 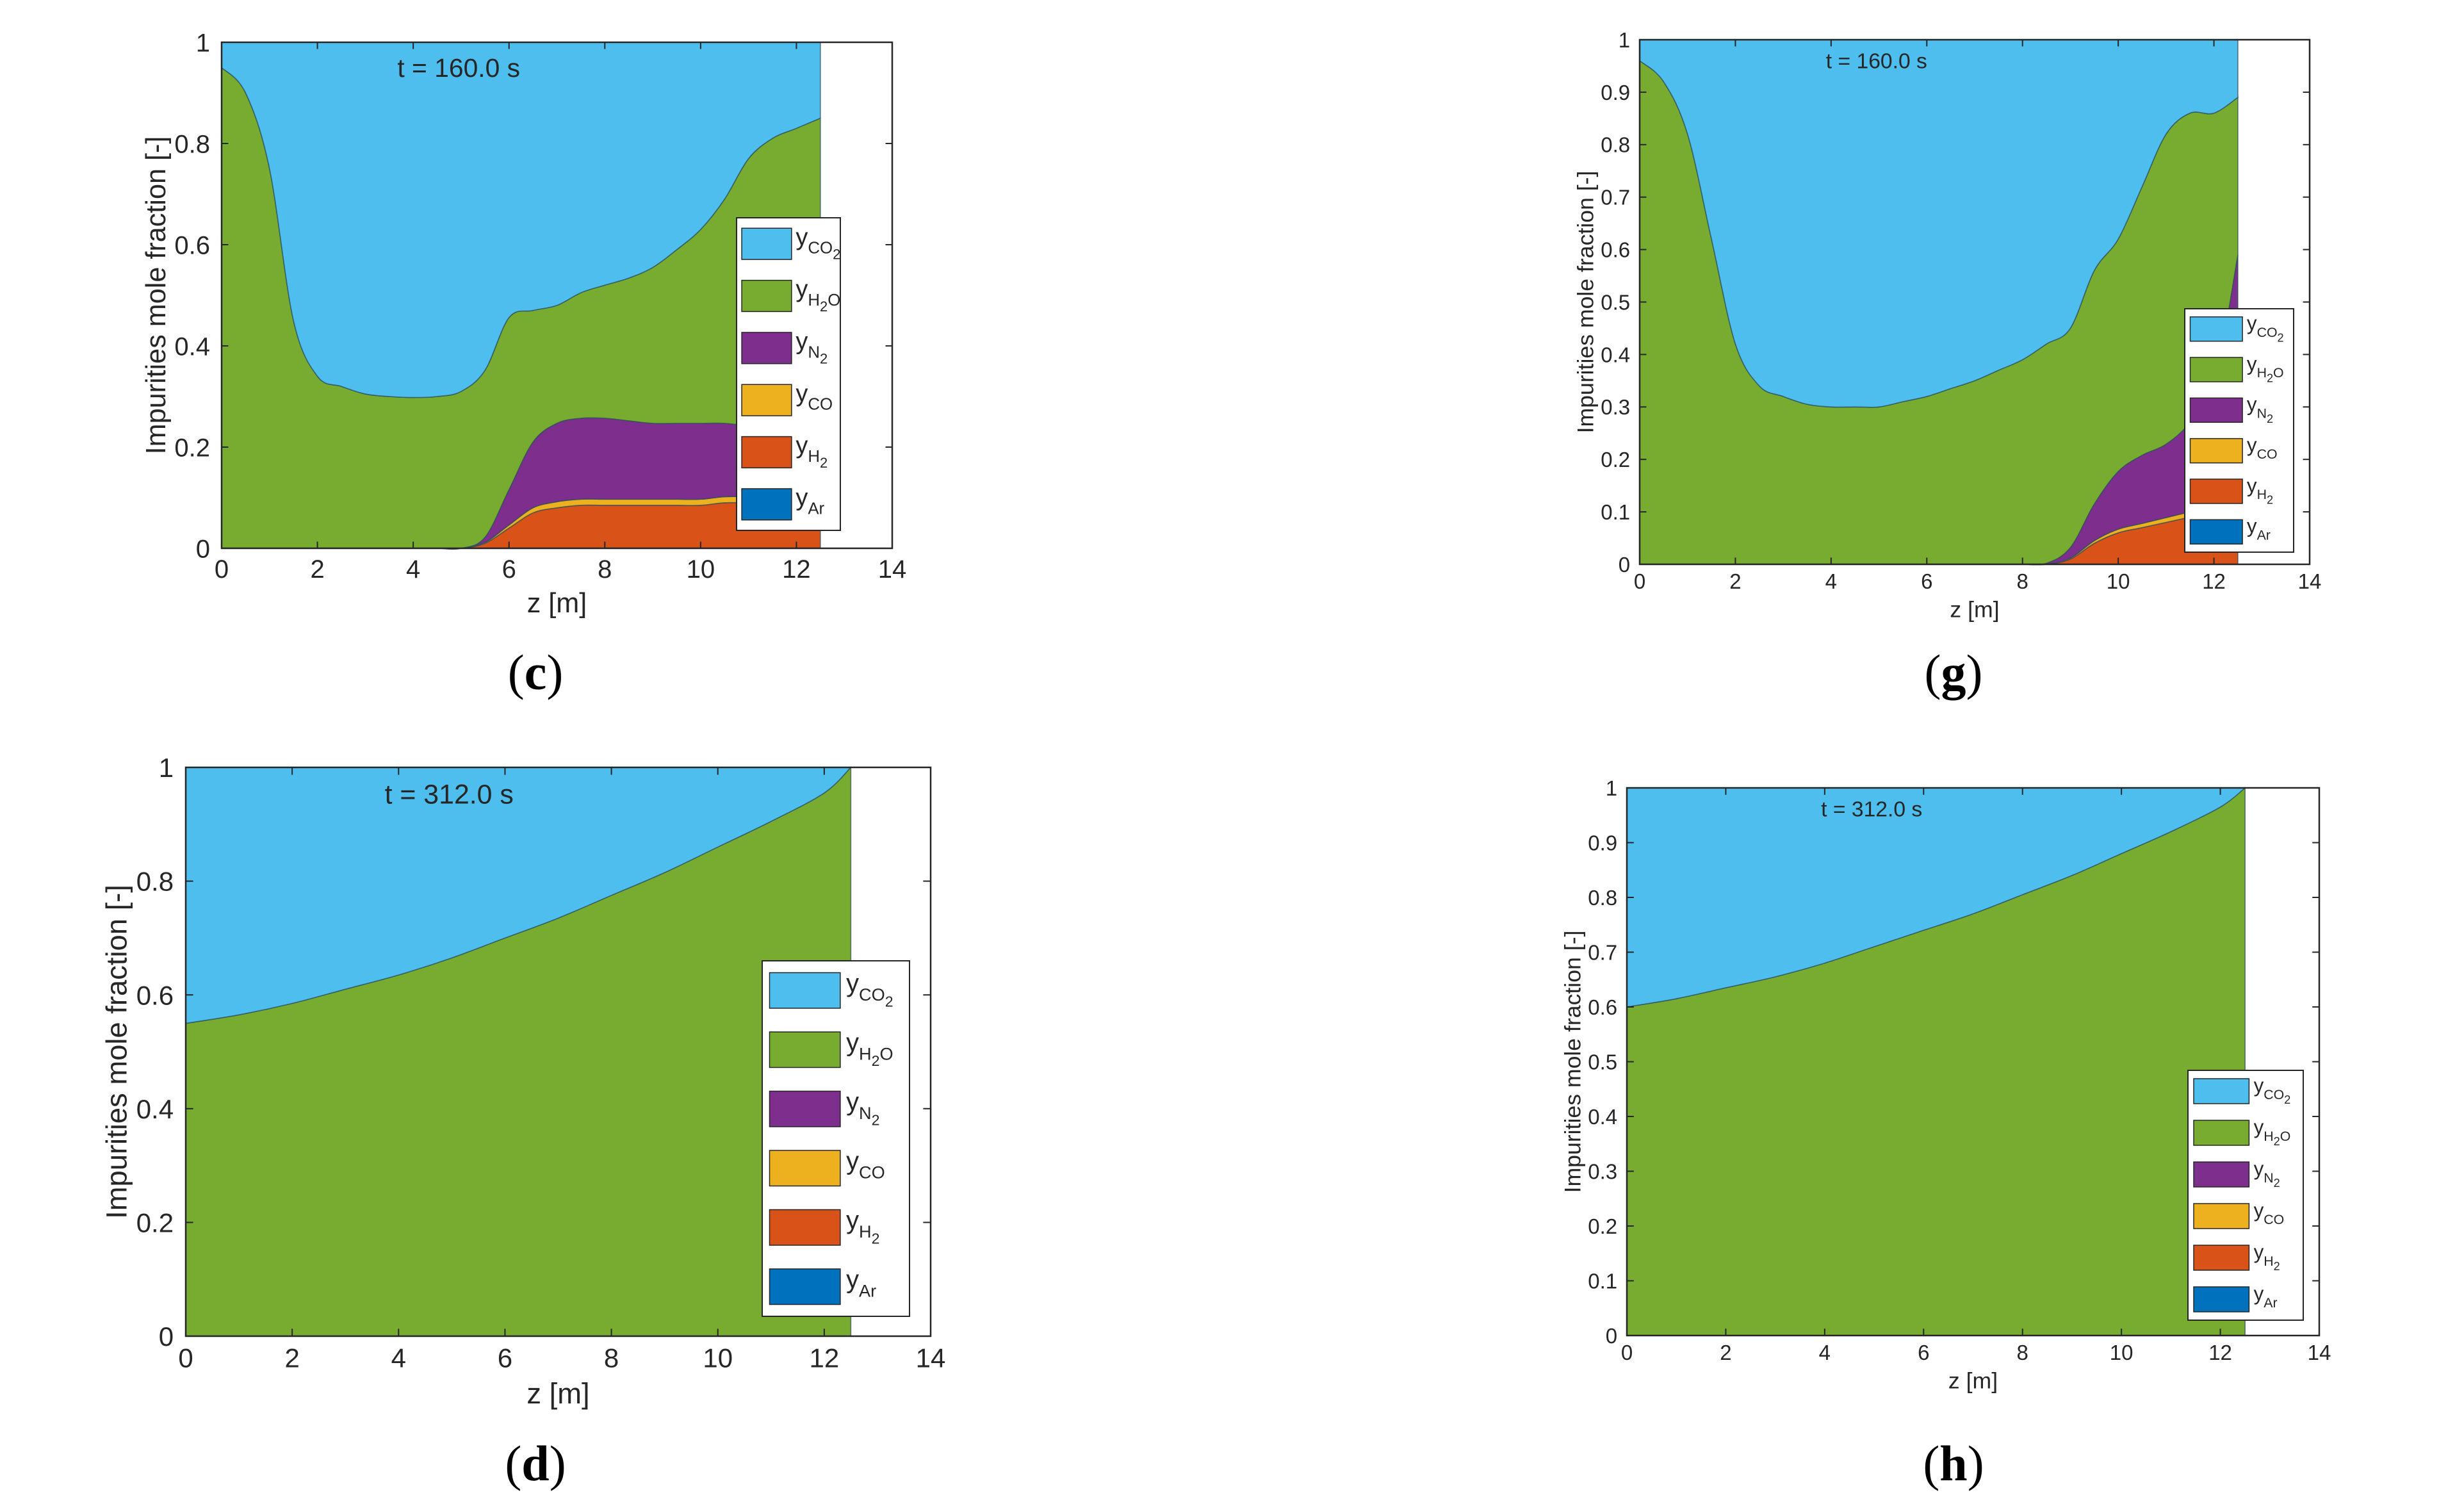 What do you see at coordinates (1602, 1171) in the screenshot?
I see `y-tick-label: 0.3` at bounding box center [1602, 1171].